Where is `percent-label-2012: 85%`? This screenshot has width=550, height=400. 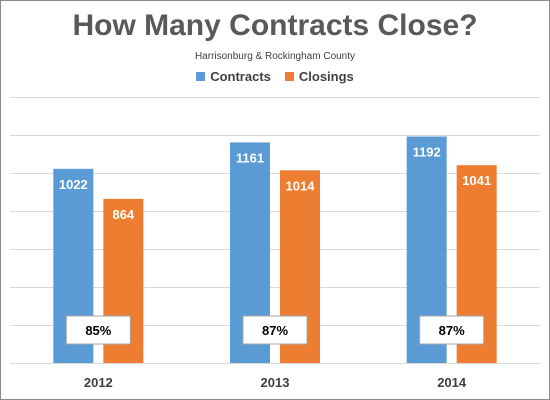
percent-label-2012: 85% is located at coordinates (98, 330).